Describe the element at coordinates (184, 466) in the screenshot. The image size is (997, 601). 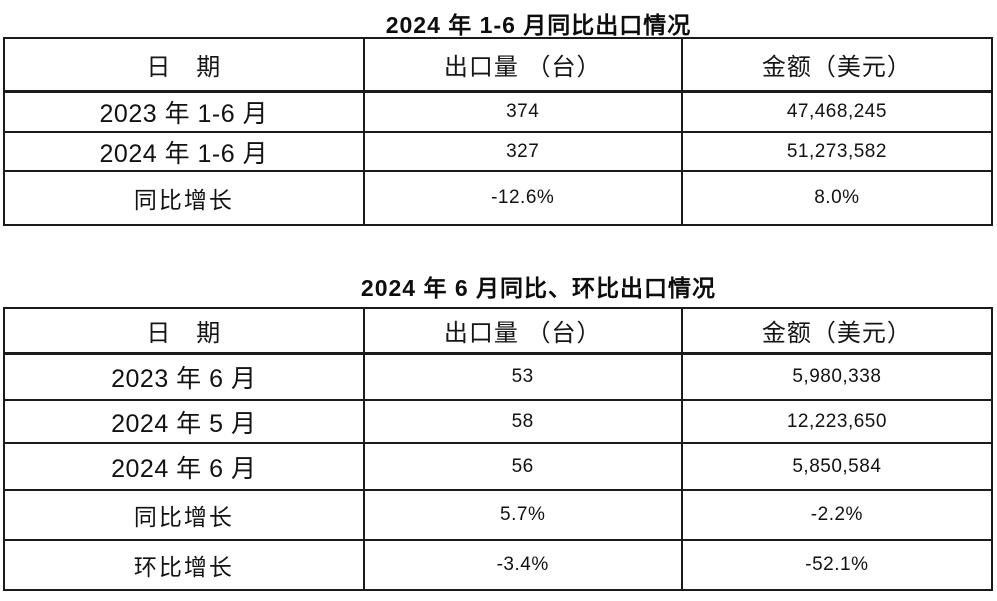
I see `cell-period-2024-6: 2024 年 6 月` at that location.